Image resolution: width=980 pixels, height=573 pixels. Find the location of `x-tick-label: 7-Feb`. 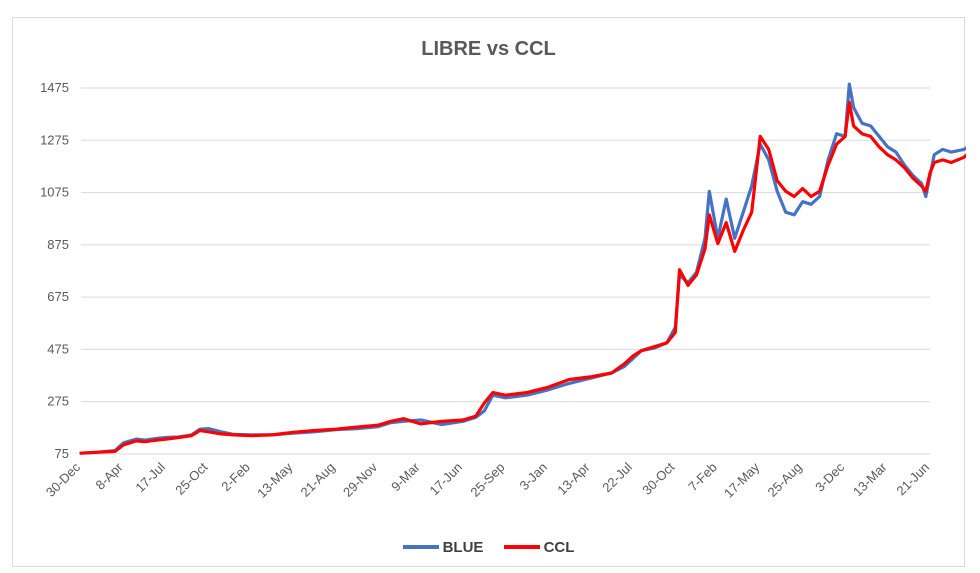

x-tick-label: 7-Feb is located at coordinates (702, 477).